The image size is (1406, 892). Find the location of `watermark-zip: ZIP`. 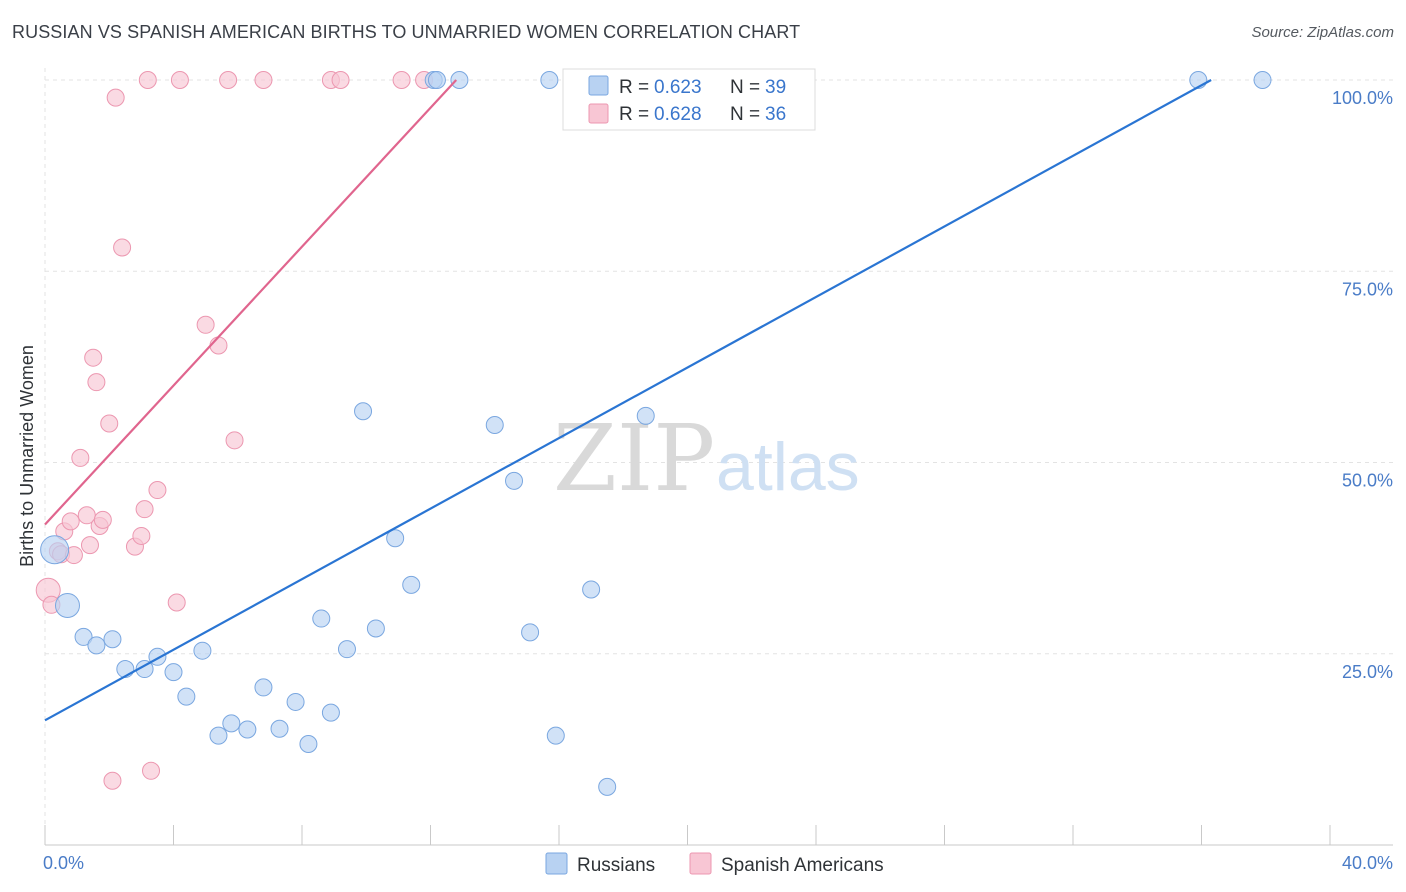

watermark-zip: ZIP is located at coordinates (634, 458).